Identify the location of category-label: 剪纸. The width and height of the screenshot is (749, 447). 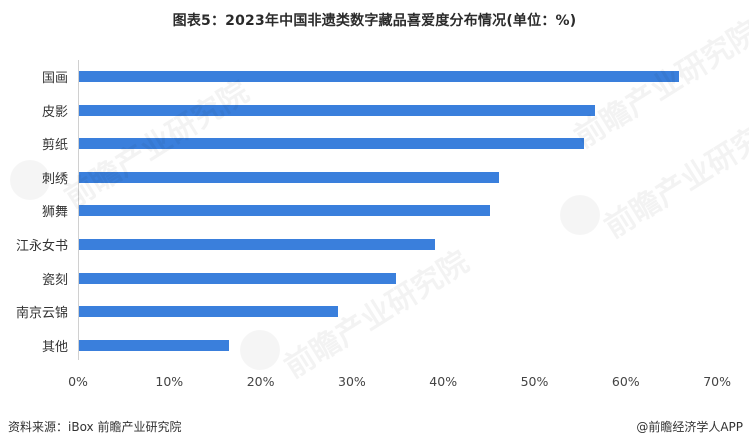
(54, 146).